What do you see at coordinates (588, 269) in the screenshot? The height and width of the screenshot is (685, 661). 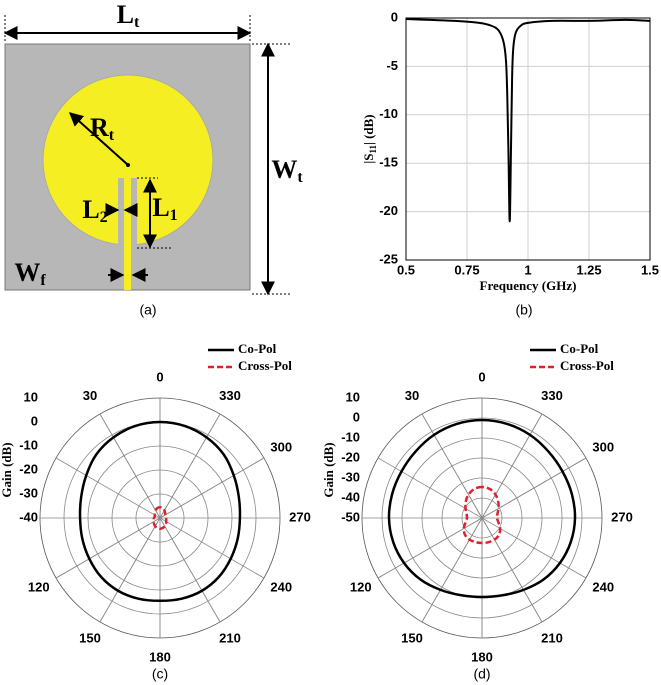 I see `x-tick-label: 1.25` at bounding box center [588, 269].